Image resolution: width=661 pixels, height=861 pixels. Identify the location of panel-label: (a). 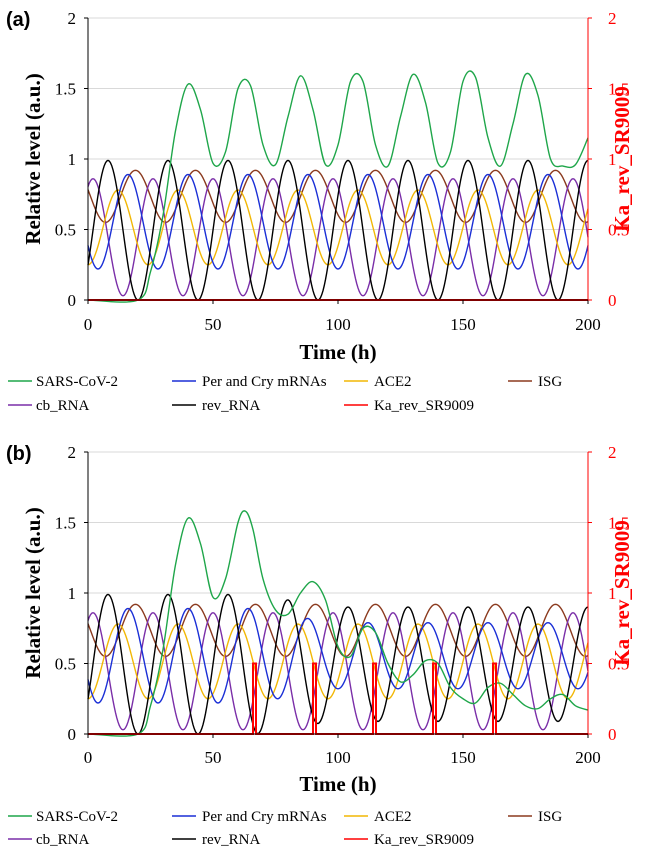
(18, 20).